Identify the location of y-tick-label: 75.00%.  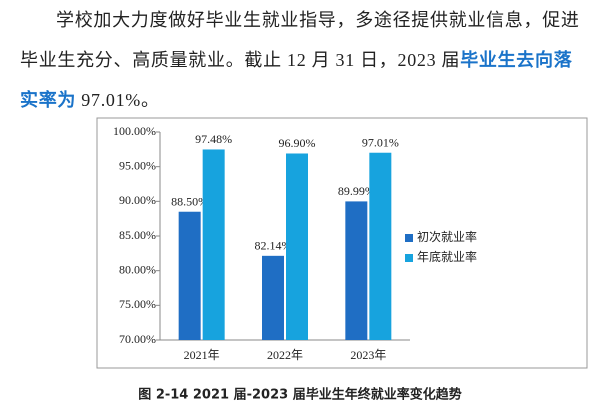
(137, 304).